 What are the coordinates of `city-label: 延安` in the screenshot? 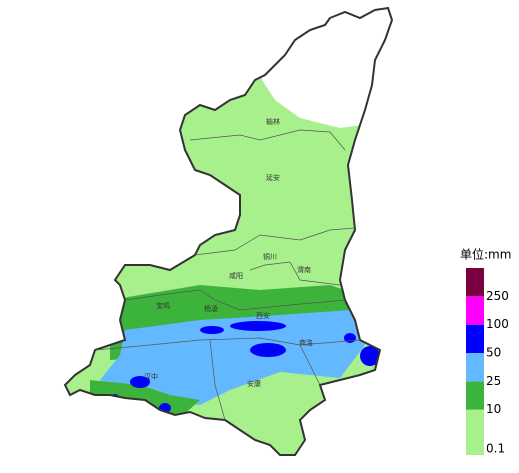 It's located at (273, 177).